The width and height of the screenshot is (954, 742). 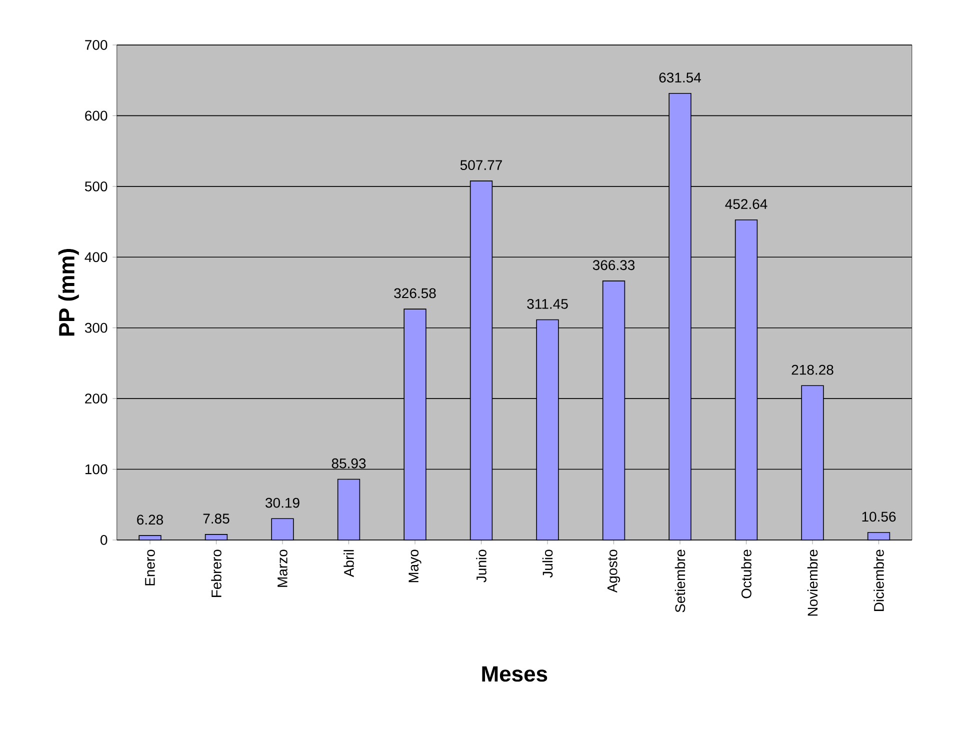 What do you see at coordinates (96, 186) in the screenshot?
I see `y-tick-label: 500` at bounding box center [96, 186].